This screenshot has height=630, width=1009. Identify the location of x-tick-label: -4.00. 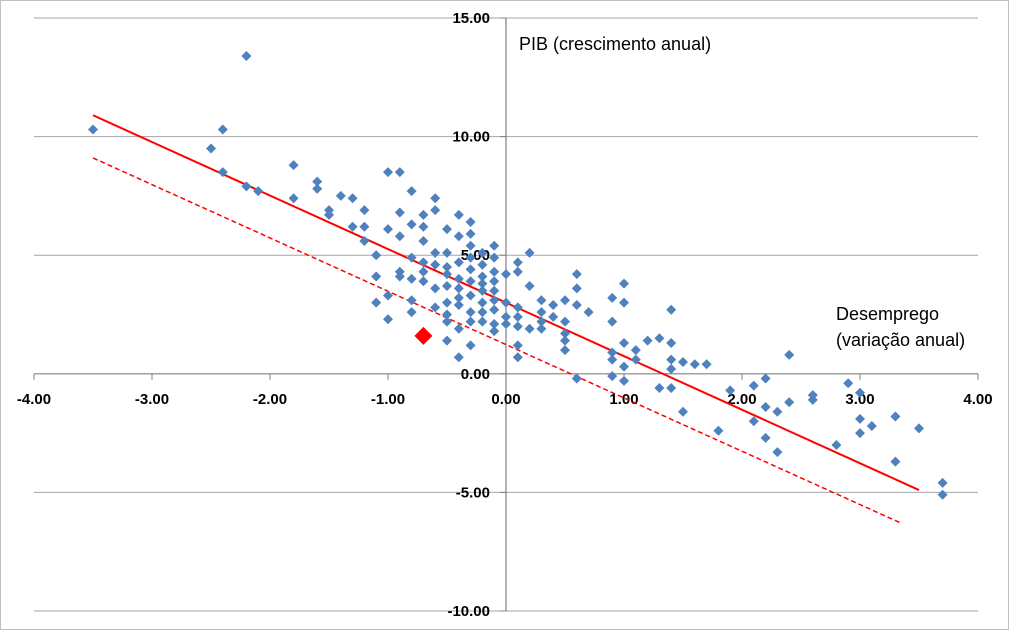
(34, 399).